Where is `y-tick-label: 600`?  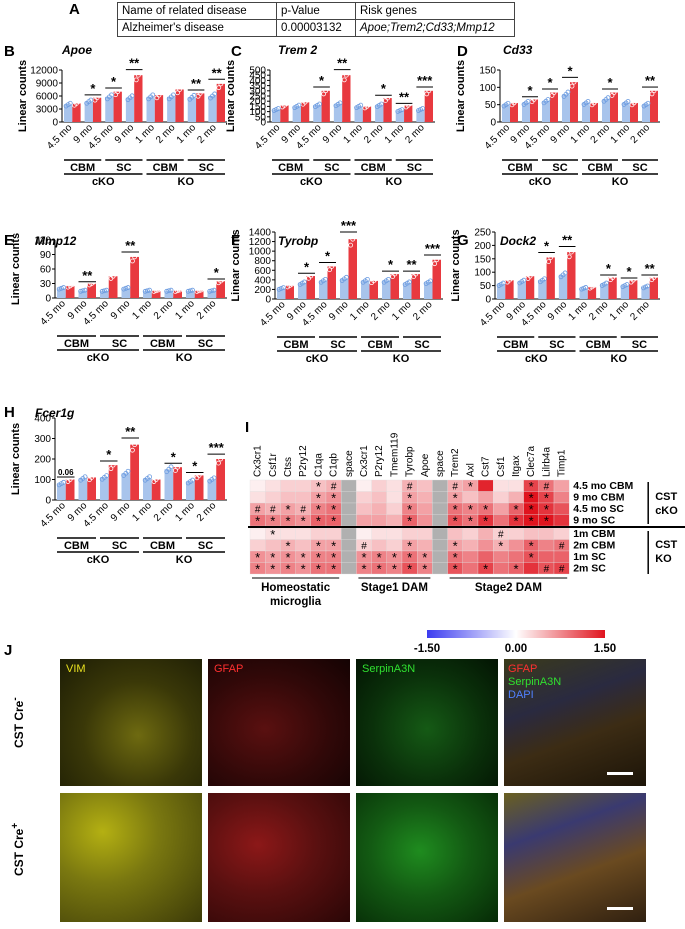
y-tick-label: 600 is located at coordinates (262, 271).